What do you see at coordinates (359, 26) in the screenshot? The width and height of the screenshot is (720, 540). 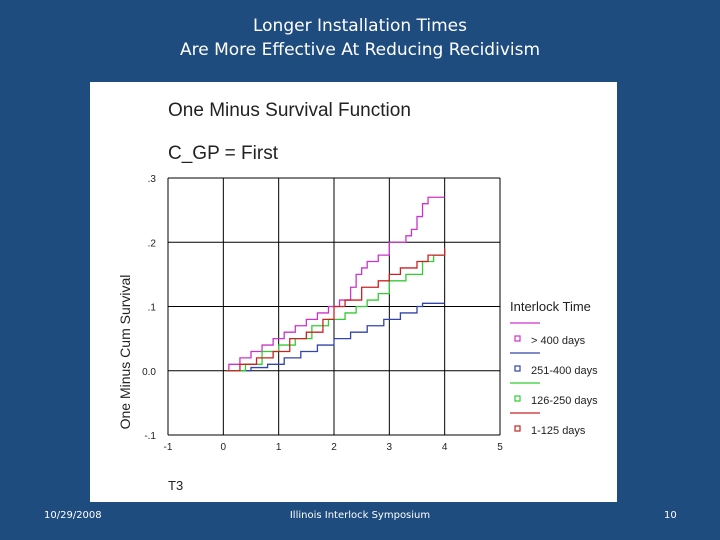 I see `slide-title-line-1: Longer Installation Times` at bounding box center [359, 26].